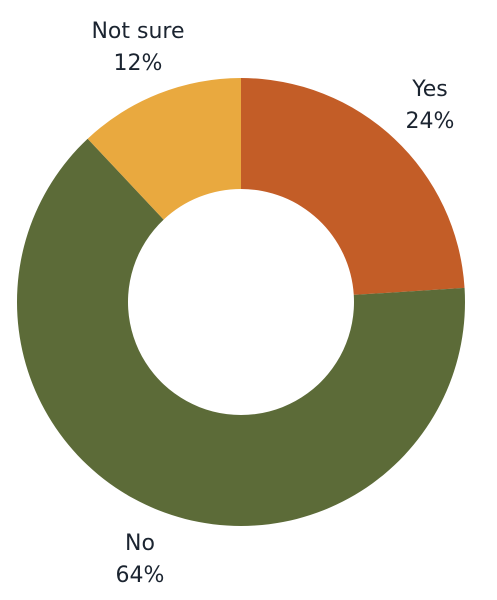  I want to click on slice-not-sure, so click(164, 149).